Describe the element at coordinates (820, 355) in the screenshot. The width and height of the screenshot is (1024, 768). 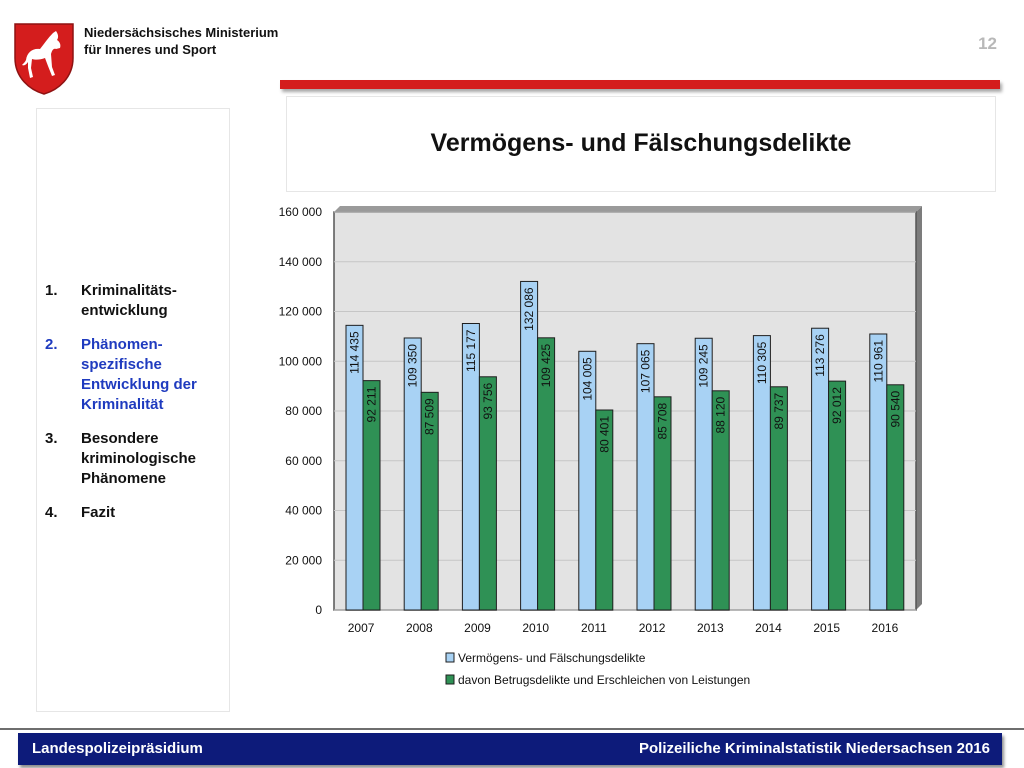
I see `data-label: 113 276` at that location.